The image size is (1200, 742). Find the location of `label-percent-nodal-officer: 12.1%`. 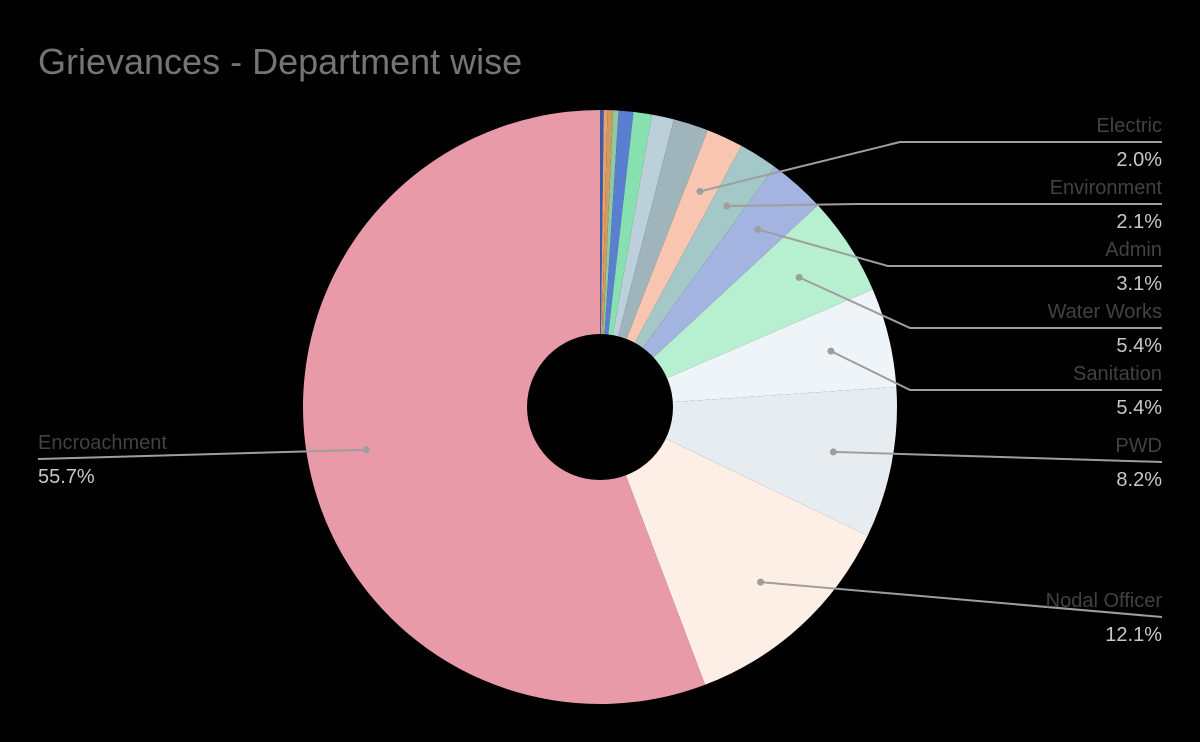

label-percent-nodal-officer: 12.1% is located at coordinates (1133, 635).